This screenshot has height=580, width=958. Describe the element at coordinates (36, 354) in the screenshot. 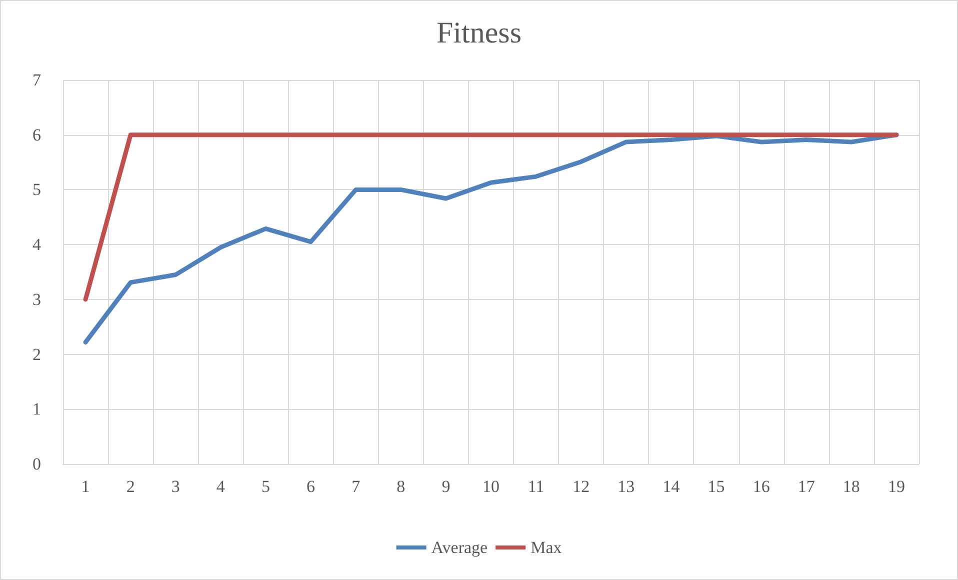

I see `y-tick-label: 2` at that location.